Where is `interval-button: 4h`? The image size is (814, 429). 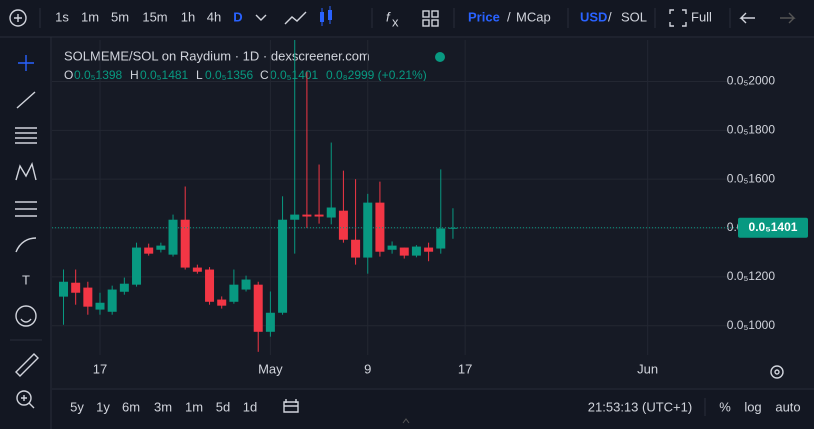 interval-button: 4h is located at coordinates (214, 16).